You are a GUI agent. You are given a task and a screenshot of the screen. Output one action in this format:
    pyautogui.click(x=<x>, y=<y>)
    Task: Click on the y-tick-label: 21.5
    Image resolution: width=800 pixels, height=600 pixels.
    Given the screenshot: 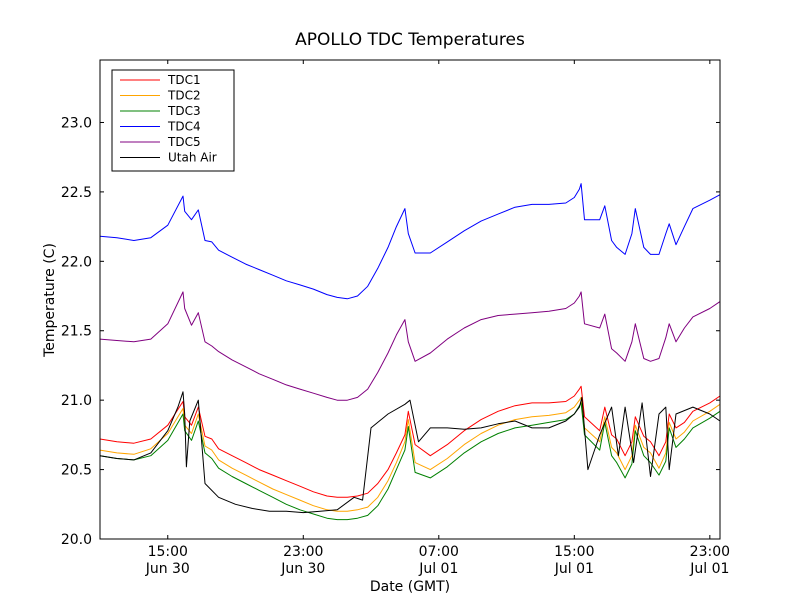 What is the action you would take?
    pyautogui.click(x=76, y=332)
    